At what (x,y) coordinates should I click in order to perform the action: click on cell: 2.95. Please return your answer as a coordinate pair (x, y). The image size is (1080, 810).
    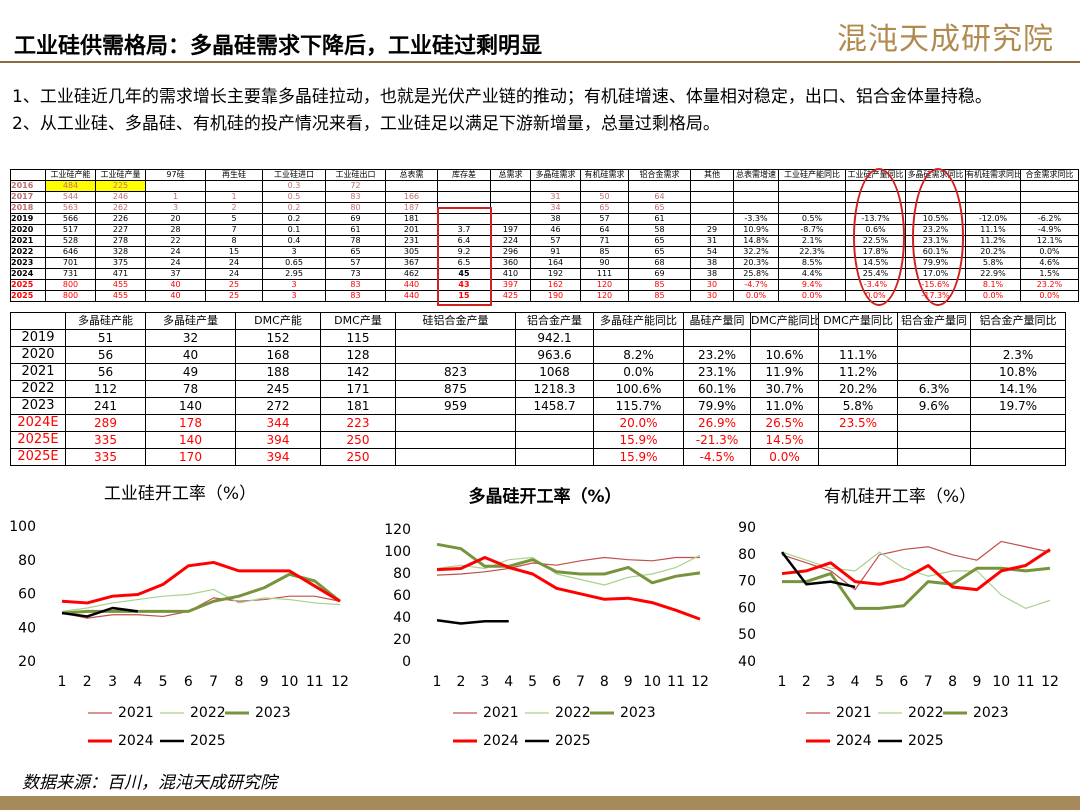
    Looking at the image, I should click on (294, 274).